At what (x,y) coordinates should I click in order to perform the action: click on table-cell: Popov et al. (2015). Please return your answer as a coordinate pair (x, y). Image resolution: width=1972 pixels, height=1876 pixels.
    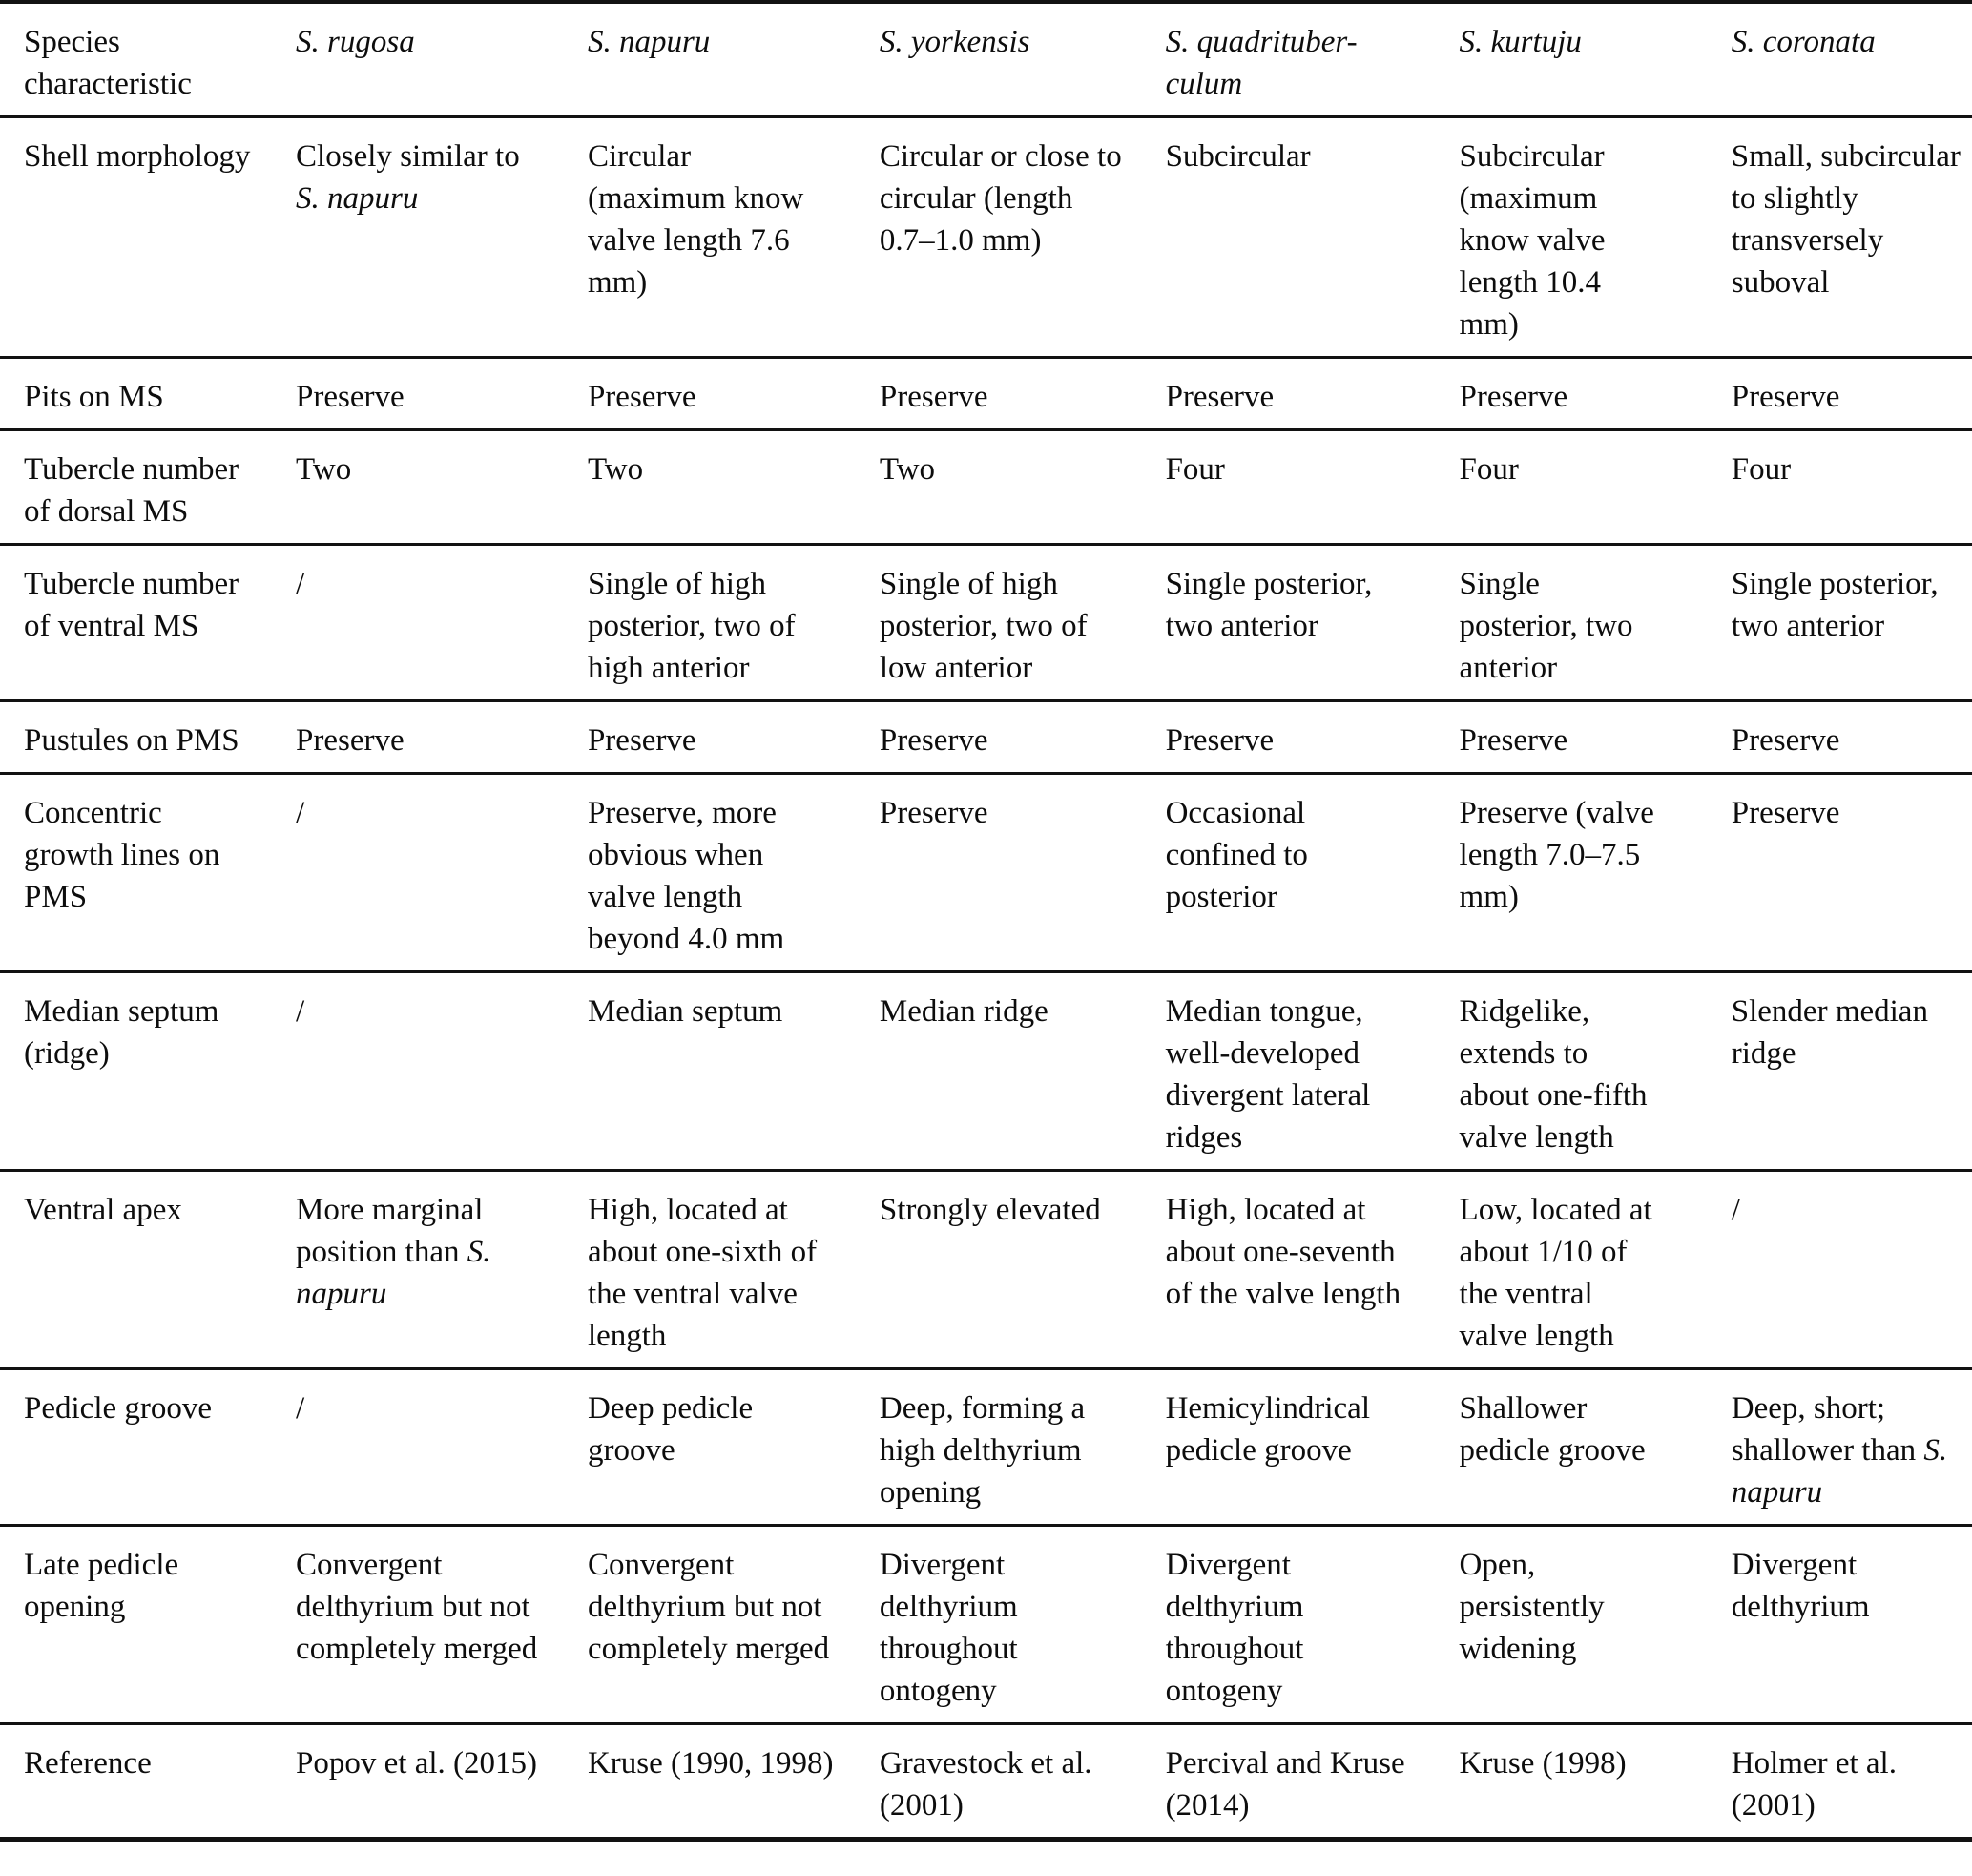
    Looking at the image, I should click on (417, 1763).